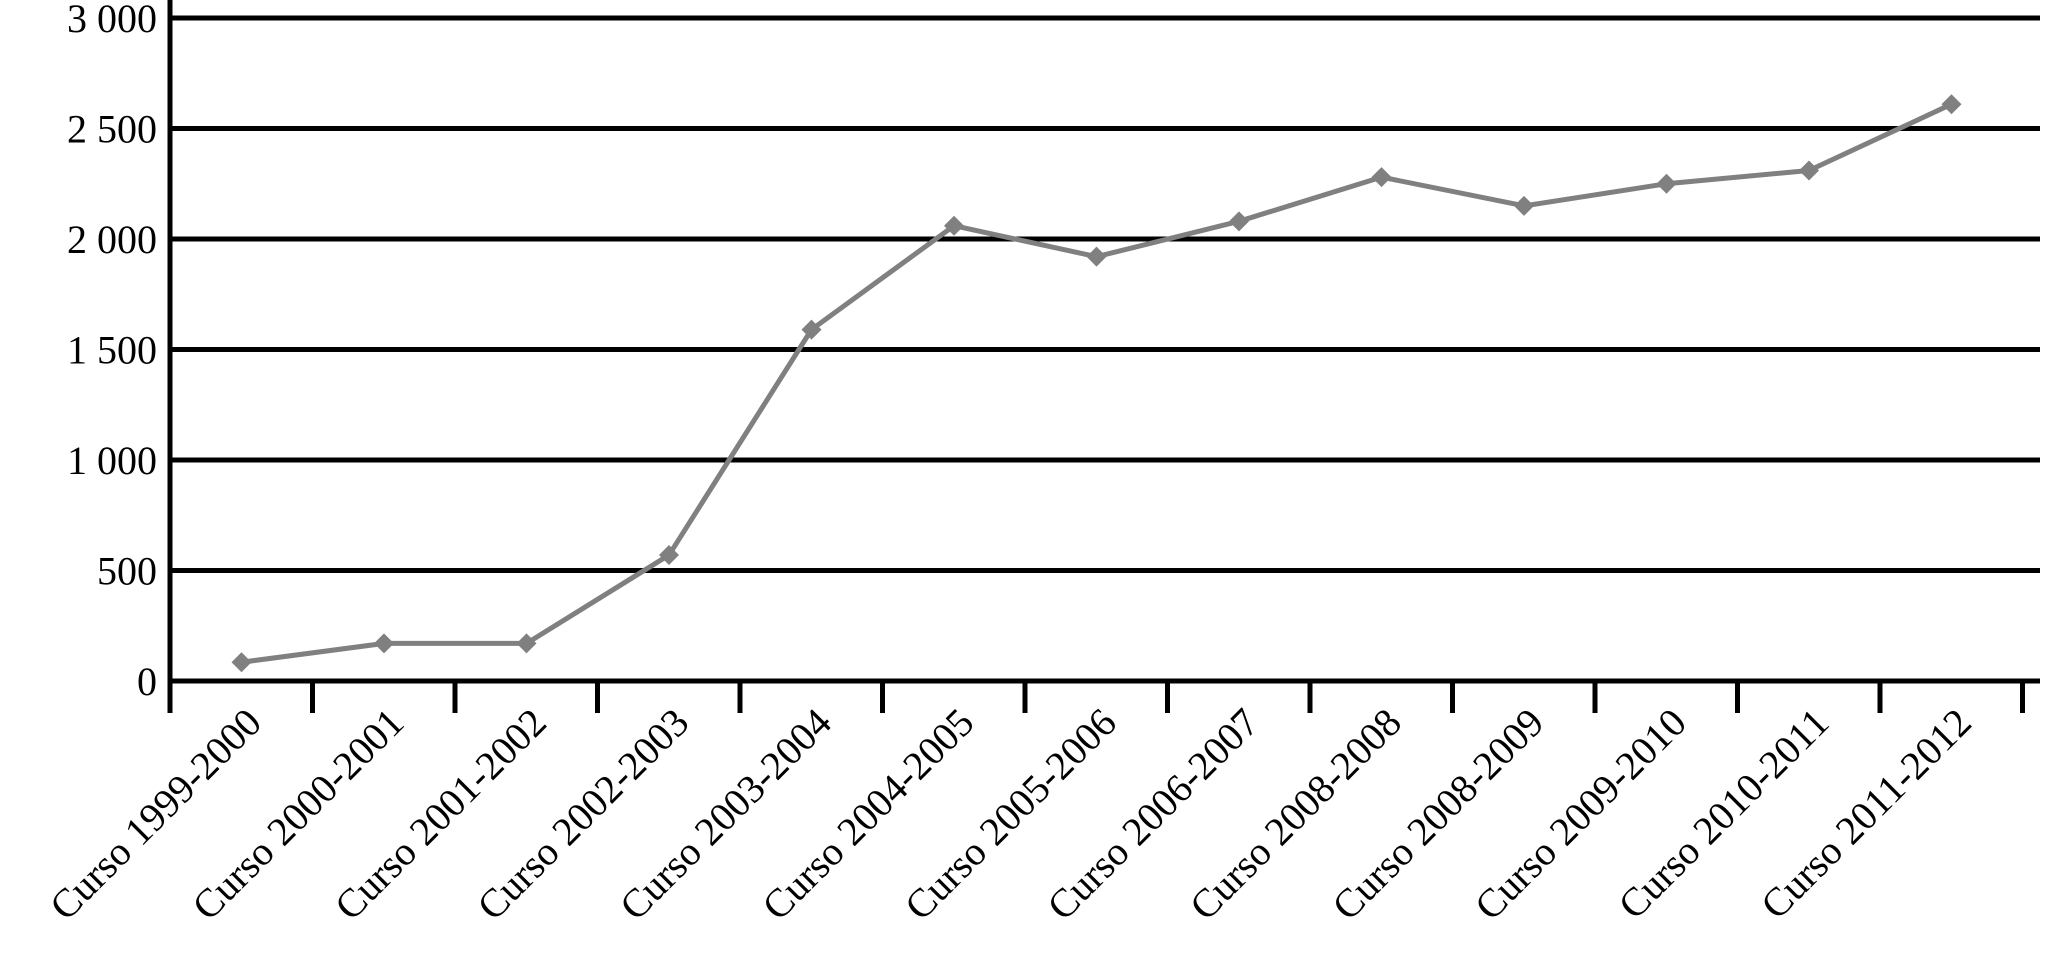  What do you see at coordinates (1167, 697) in the screenshot?
I see `x-tick-marks` at bounding box center [1167, 697].